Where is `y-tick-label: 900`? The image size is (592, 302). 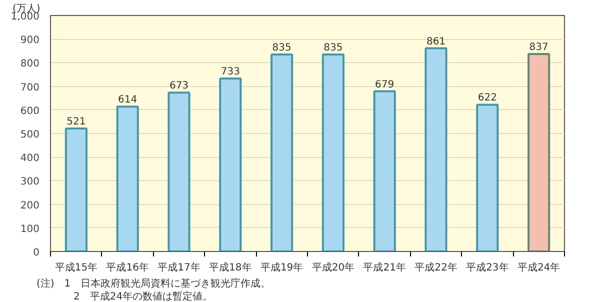 y-tick-label: 900 is located at coordinates (30, 40).